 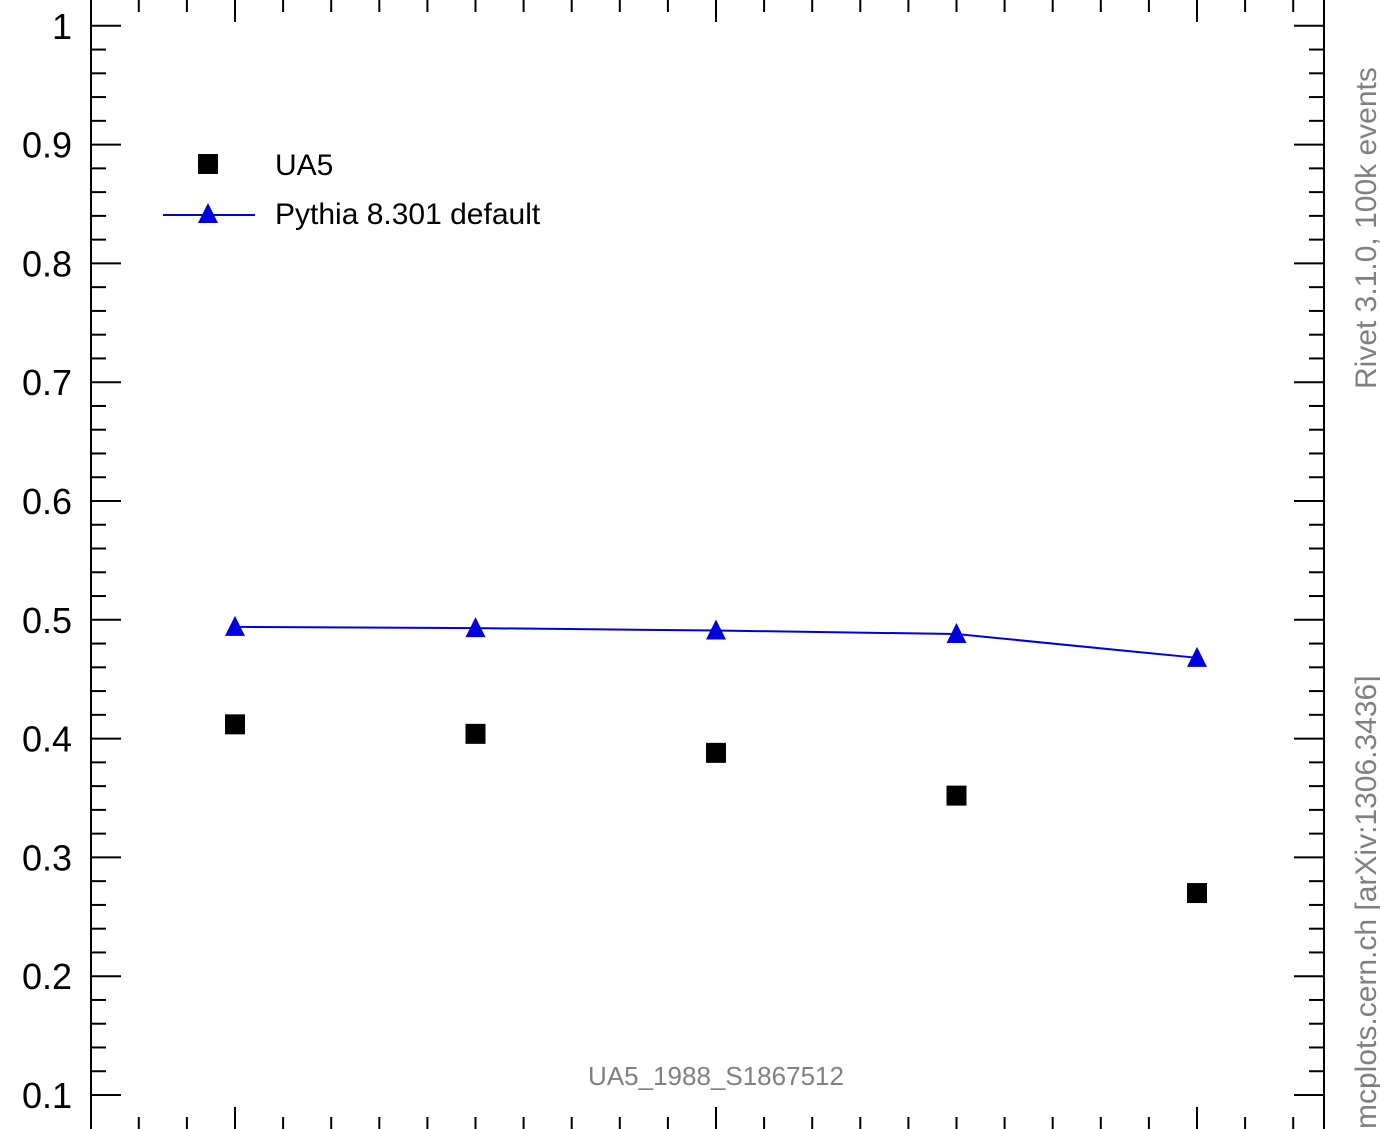 What do you see at coordinates (716, 1076) in the screenshot?
I see `analysis-id-label: UA5_1988_S1867512` at bounding box center [716, 1076].